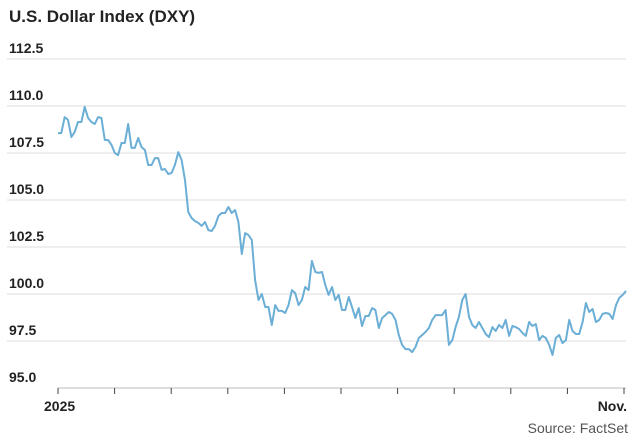 The image size is (636, 447). I want to click on y-tick-label: 110.0, so click(26, 95).